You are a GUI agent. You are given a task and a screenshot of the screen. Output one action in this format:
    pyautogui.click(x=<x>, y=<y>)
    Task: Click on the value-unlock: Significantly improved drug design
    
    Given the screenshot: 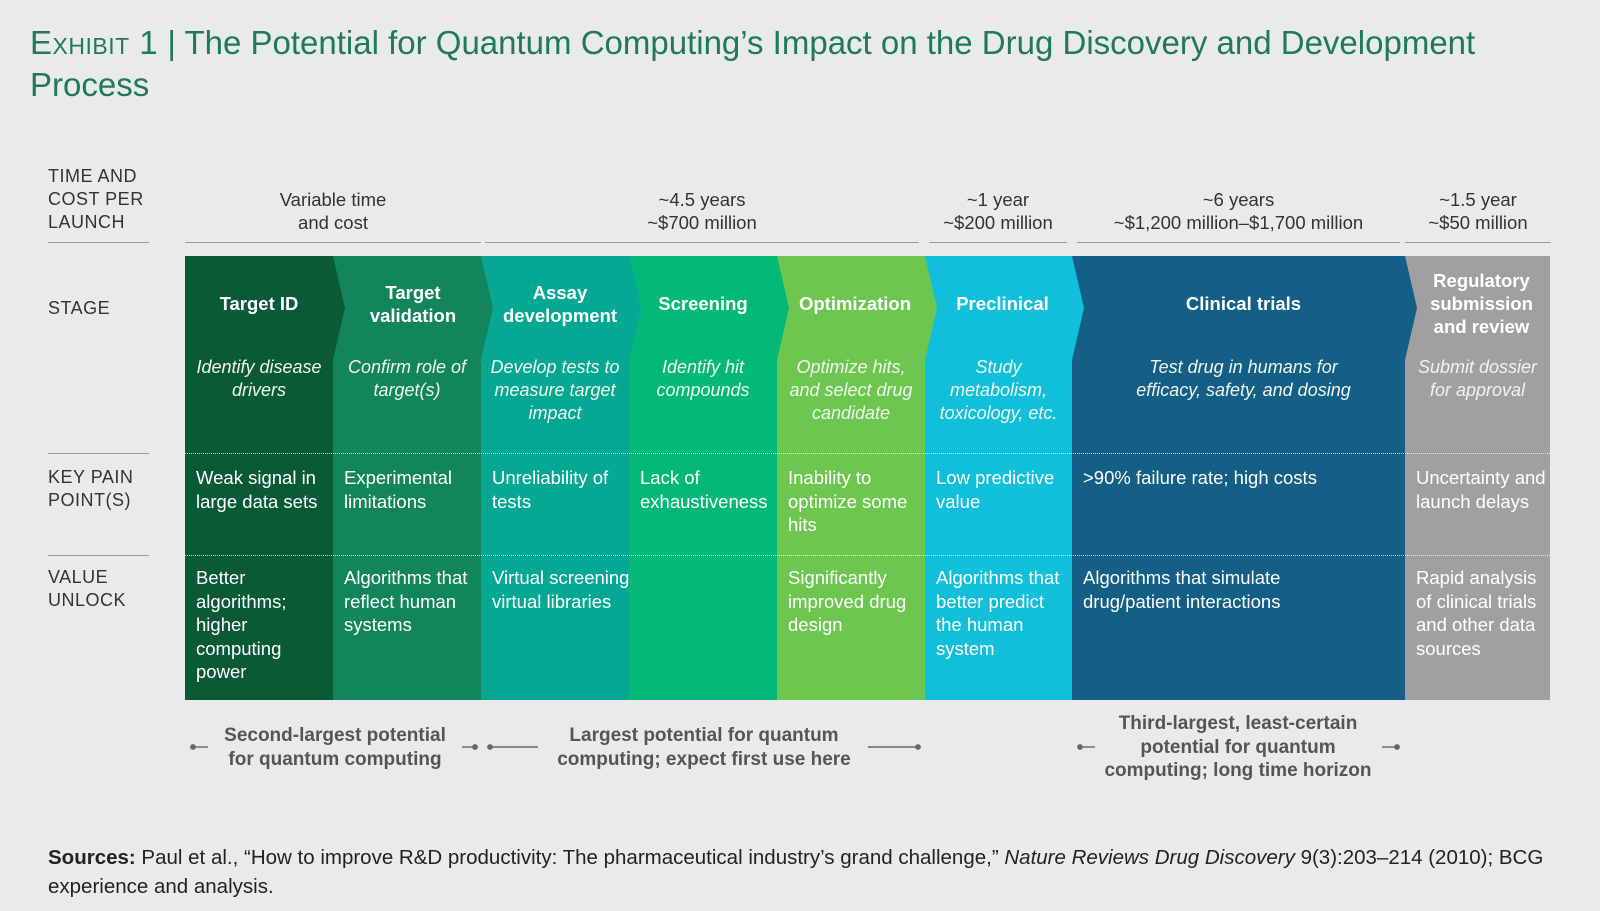 What is the action you would take?
    pyautogui.click(x=847, y=601)
    